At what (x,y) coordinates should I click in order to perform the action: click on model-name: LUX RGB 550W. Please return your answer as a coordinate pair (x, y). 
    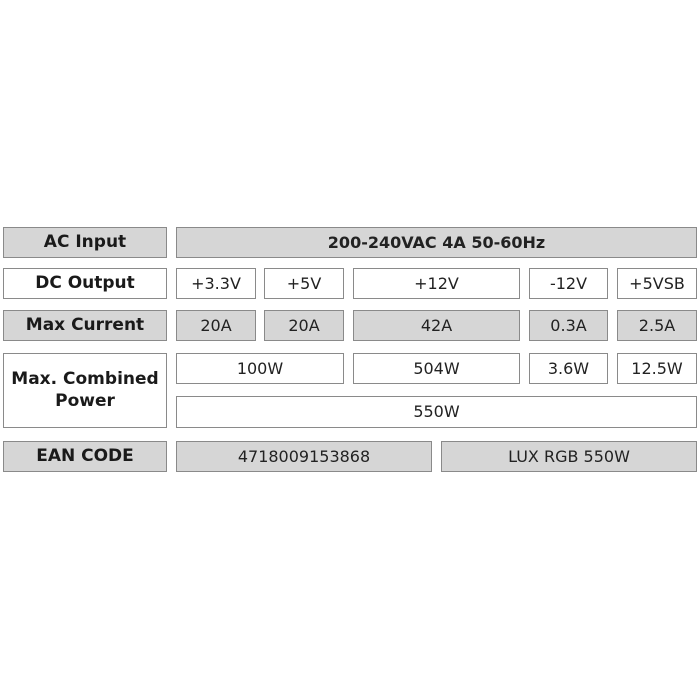
    Looking at the image, I should click on (569, 456).